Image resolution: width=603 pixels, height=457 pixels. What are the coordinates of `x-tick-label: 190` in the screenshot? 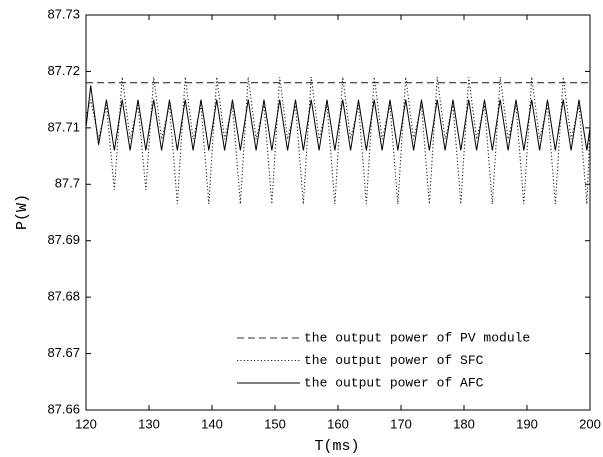 It's located at (527, 423).